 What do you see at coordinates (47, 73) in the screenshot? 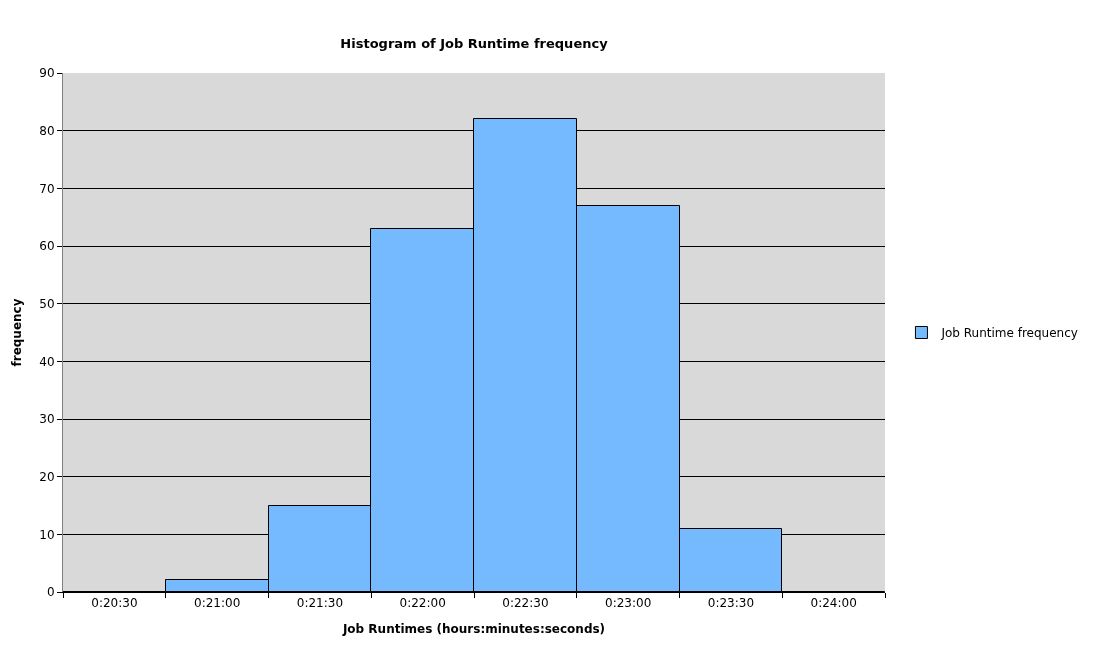
I see `y-tick-label: 90` at bounding box center [47, 73].